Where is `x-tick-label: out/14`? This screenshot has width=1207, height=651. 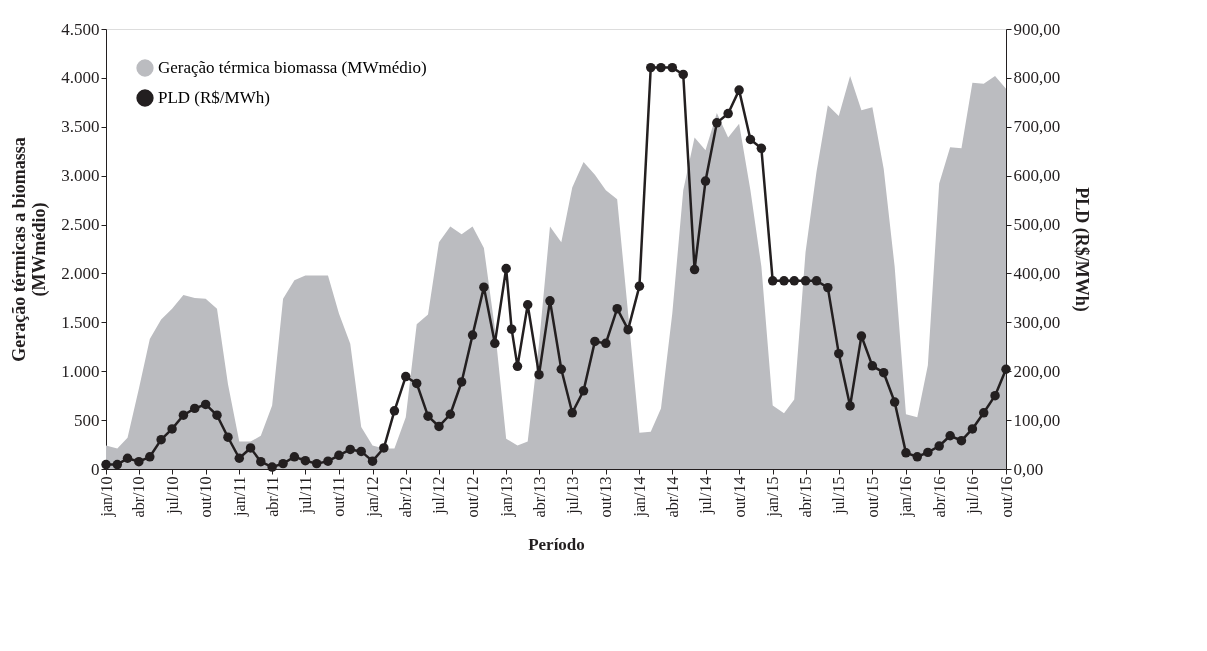 x-tick-label: out/14 is located at coordinates (739, 497).